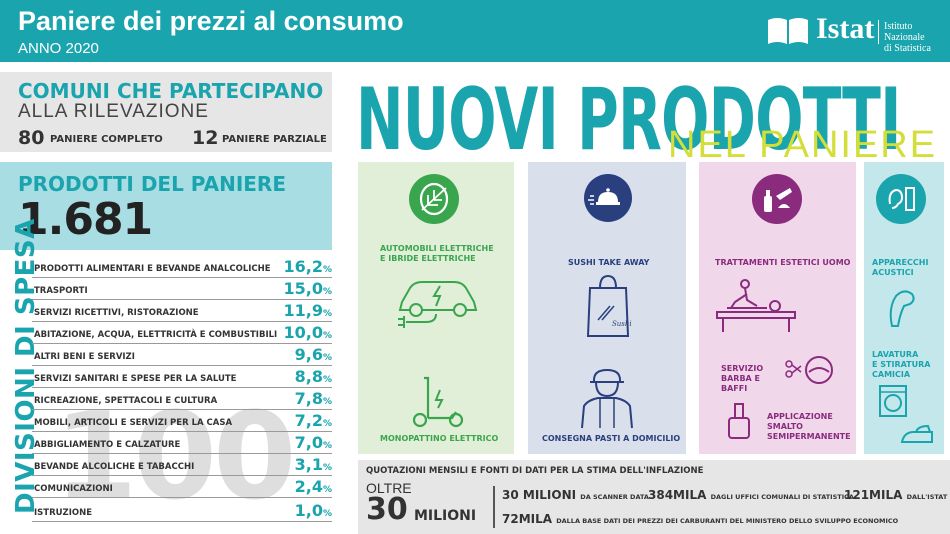 The height and width of the screenshot is (534, 950). Describe the element at coordinates (428, 258) in the screenshot. I see `caption-line: E IBRIDE ELETTRICHE` at that location.